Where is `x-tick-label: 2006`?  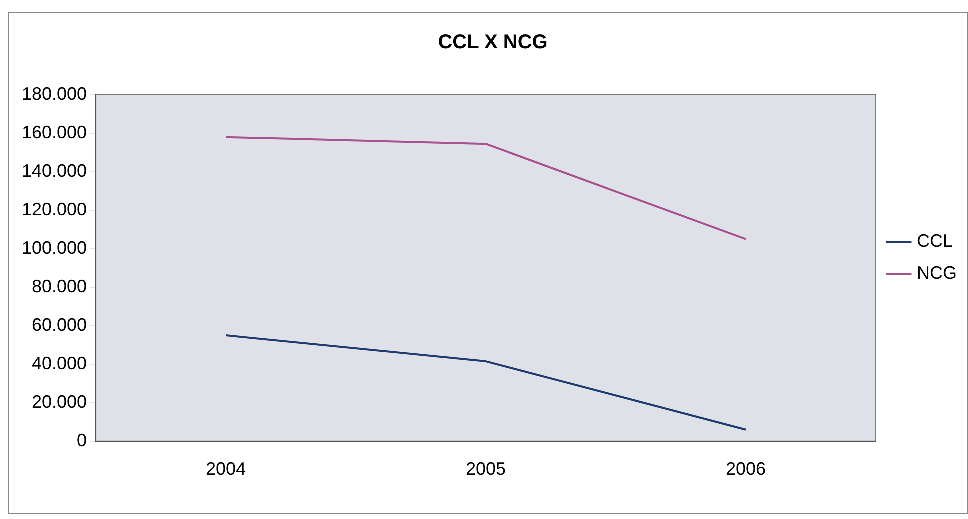
x-tick-label: 2006 is located at coordinates (746, 469).